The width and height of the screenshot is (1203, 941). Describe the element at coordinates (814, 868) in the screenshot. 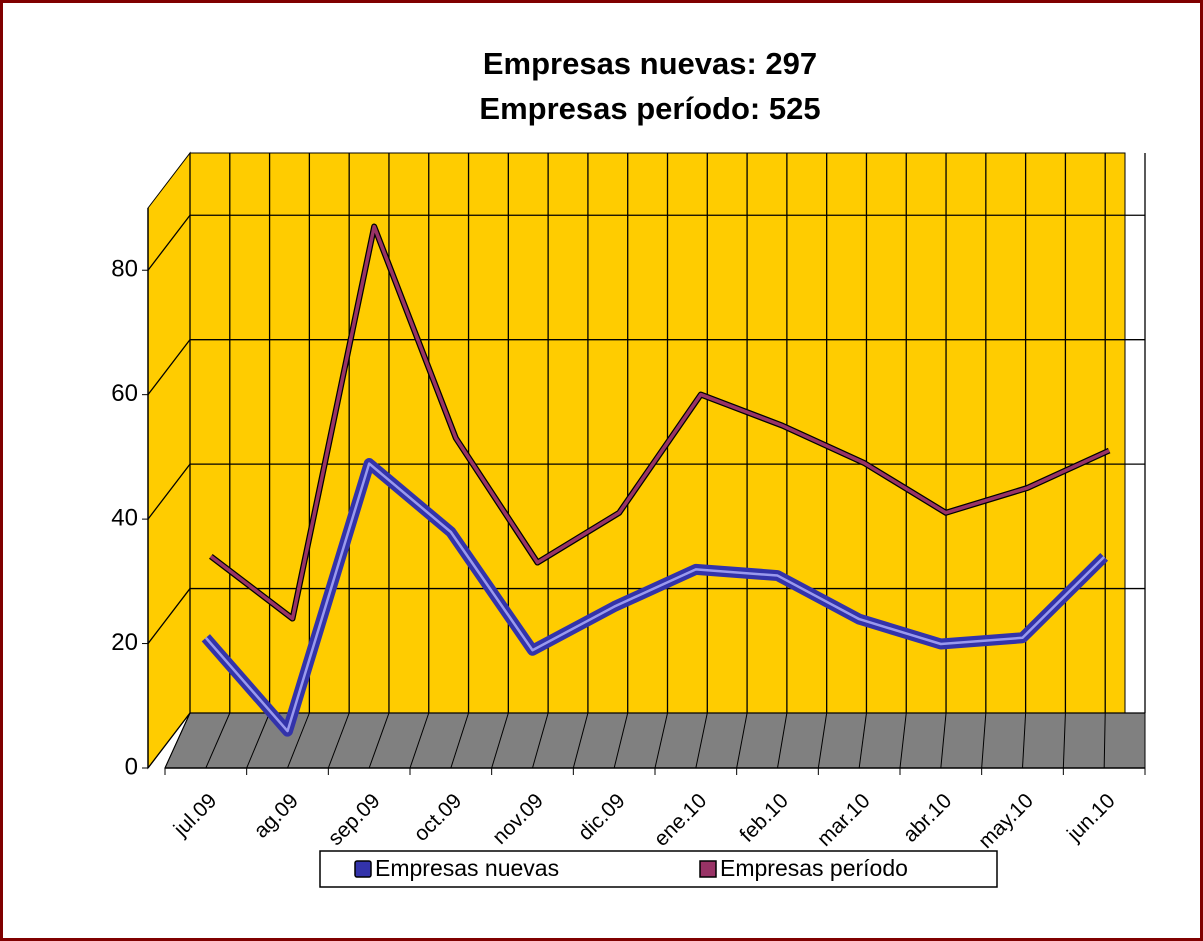

I see `legend-label: Empresas período` at that location.